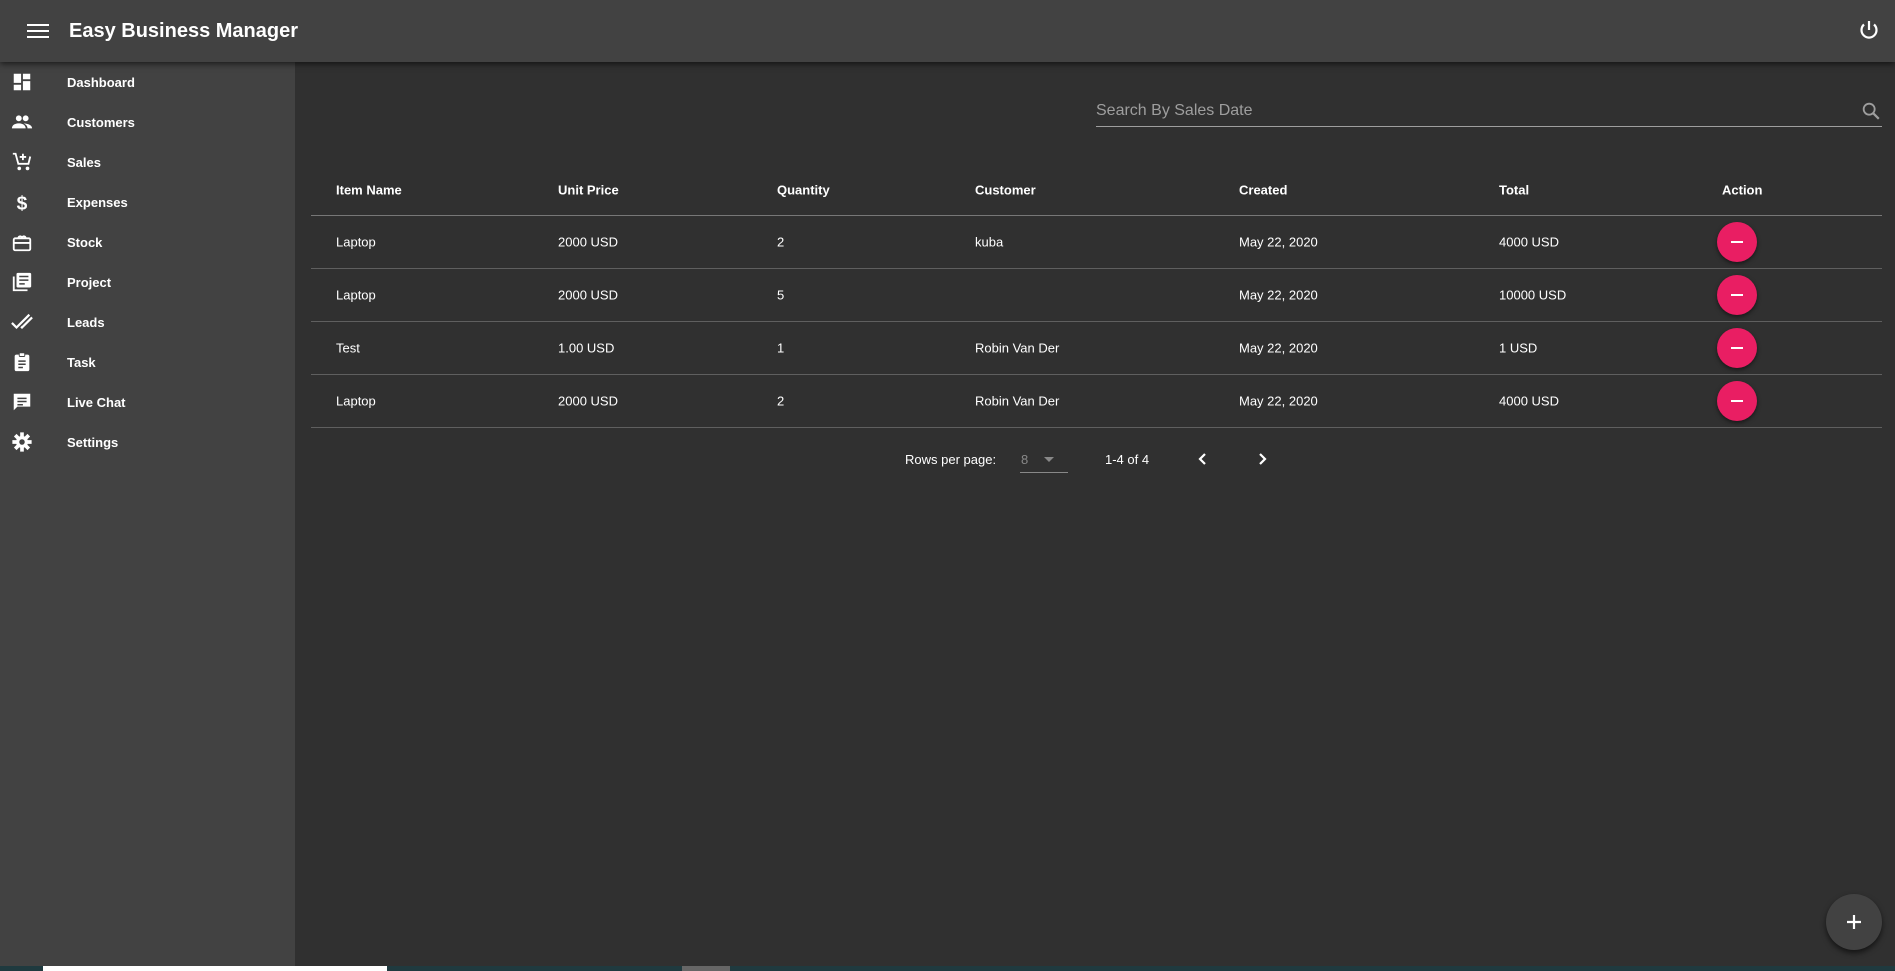 The height and width of the screenshot is (971, 1895). I want to click on plus-icon, so click(1854, 922).